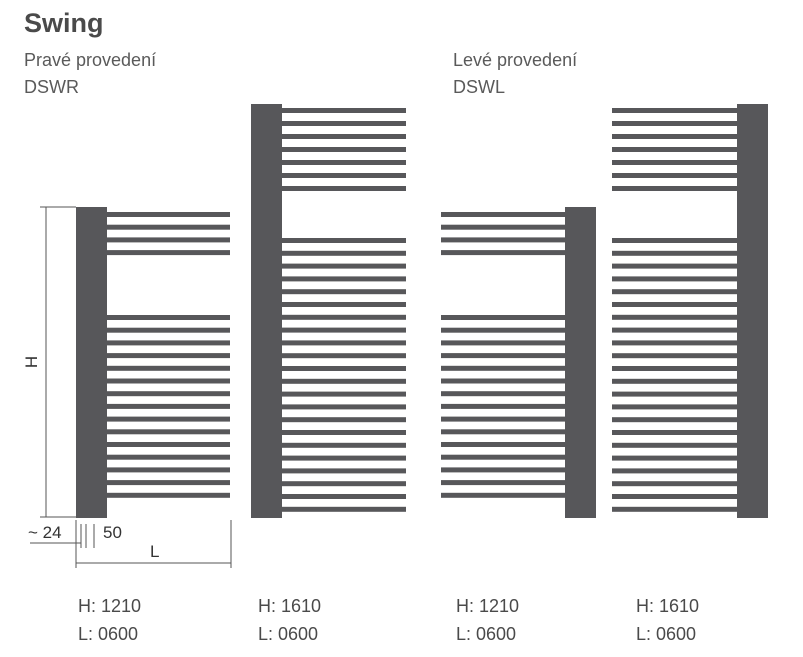 This screenshot has height=657, width=803. I want to click on spec-dswl-1210: H: 1210 L: 0600, so click(487, 620).